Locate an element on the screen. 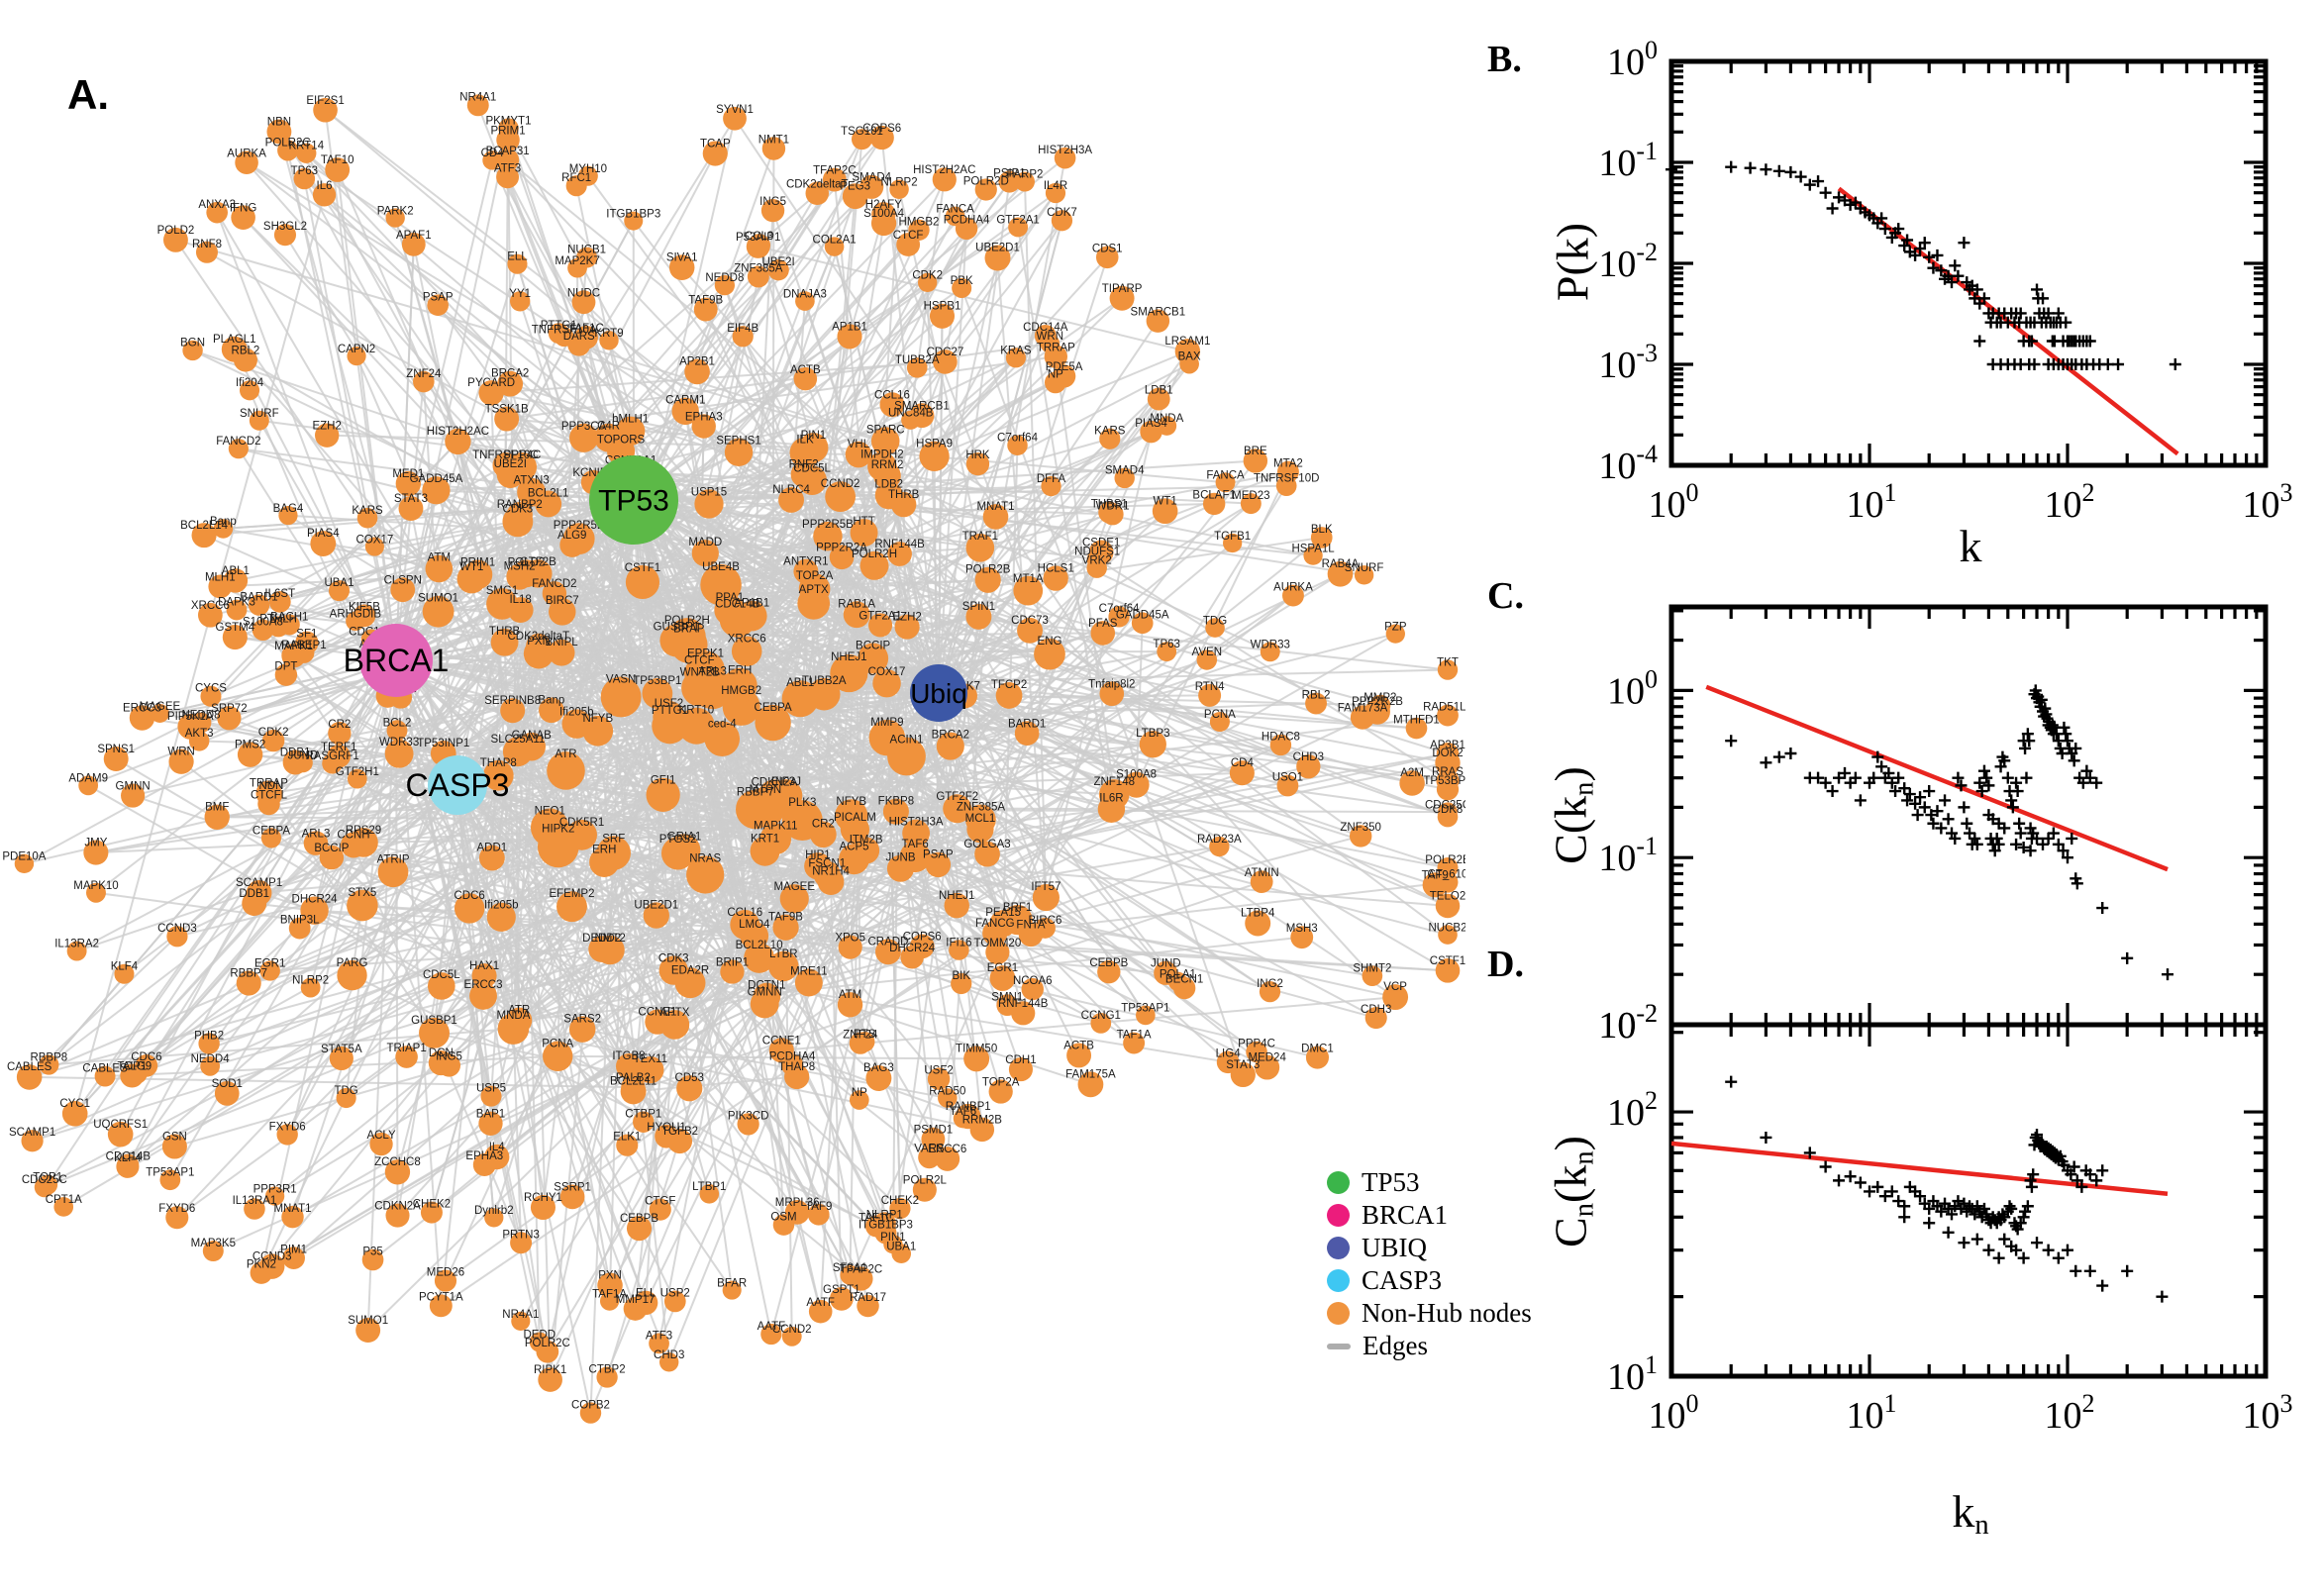  edge-swatch-icon is located at coordinates (1339, 1346).